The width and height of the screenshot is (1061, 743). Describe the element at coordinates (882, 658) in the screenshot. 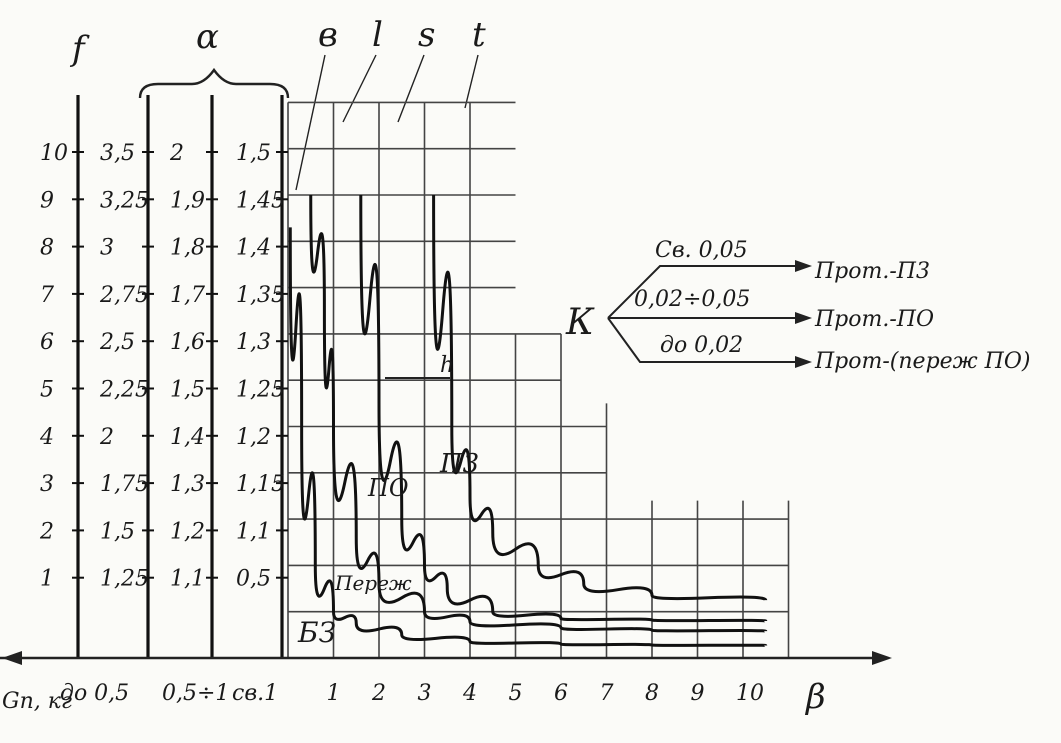

I see `x-axis-arrow` at that location.